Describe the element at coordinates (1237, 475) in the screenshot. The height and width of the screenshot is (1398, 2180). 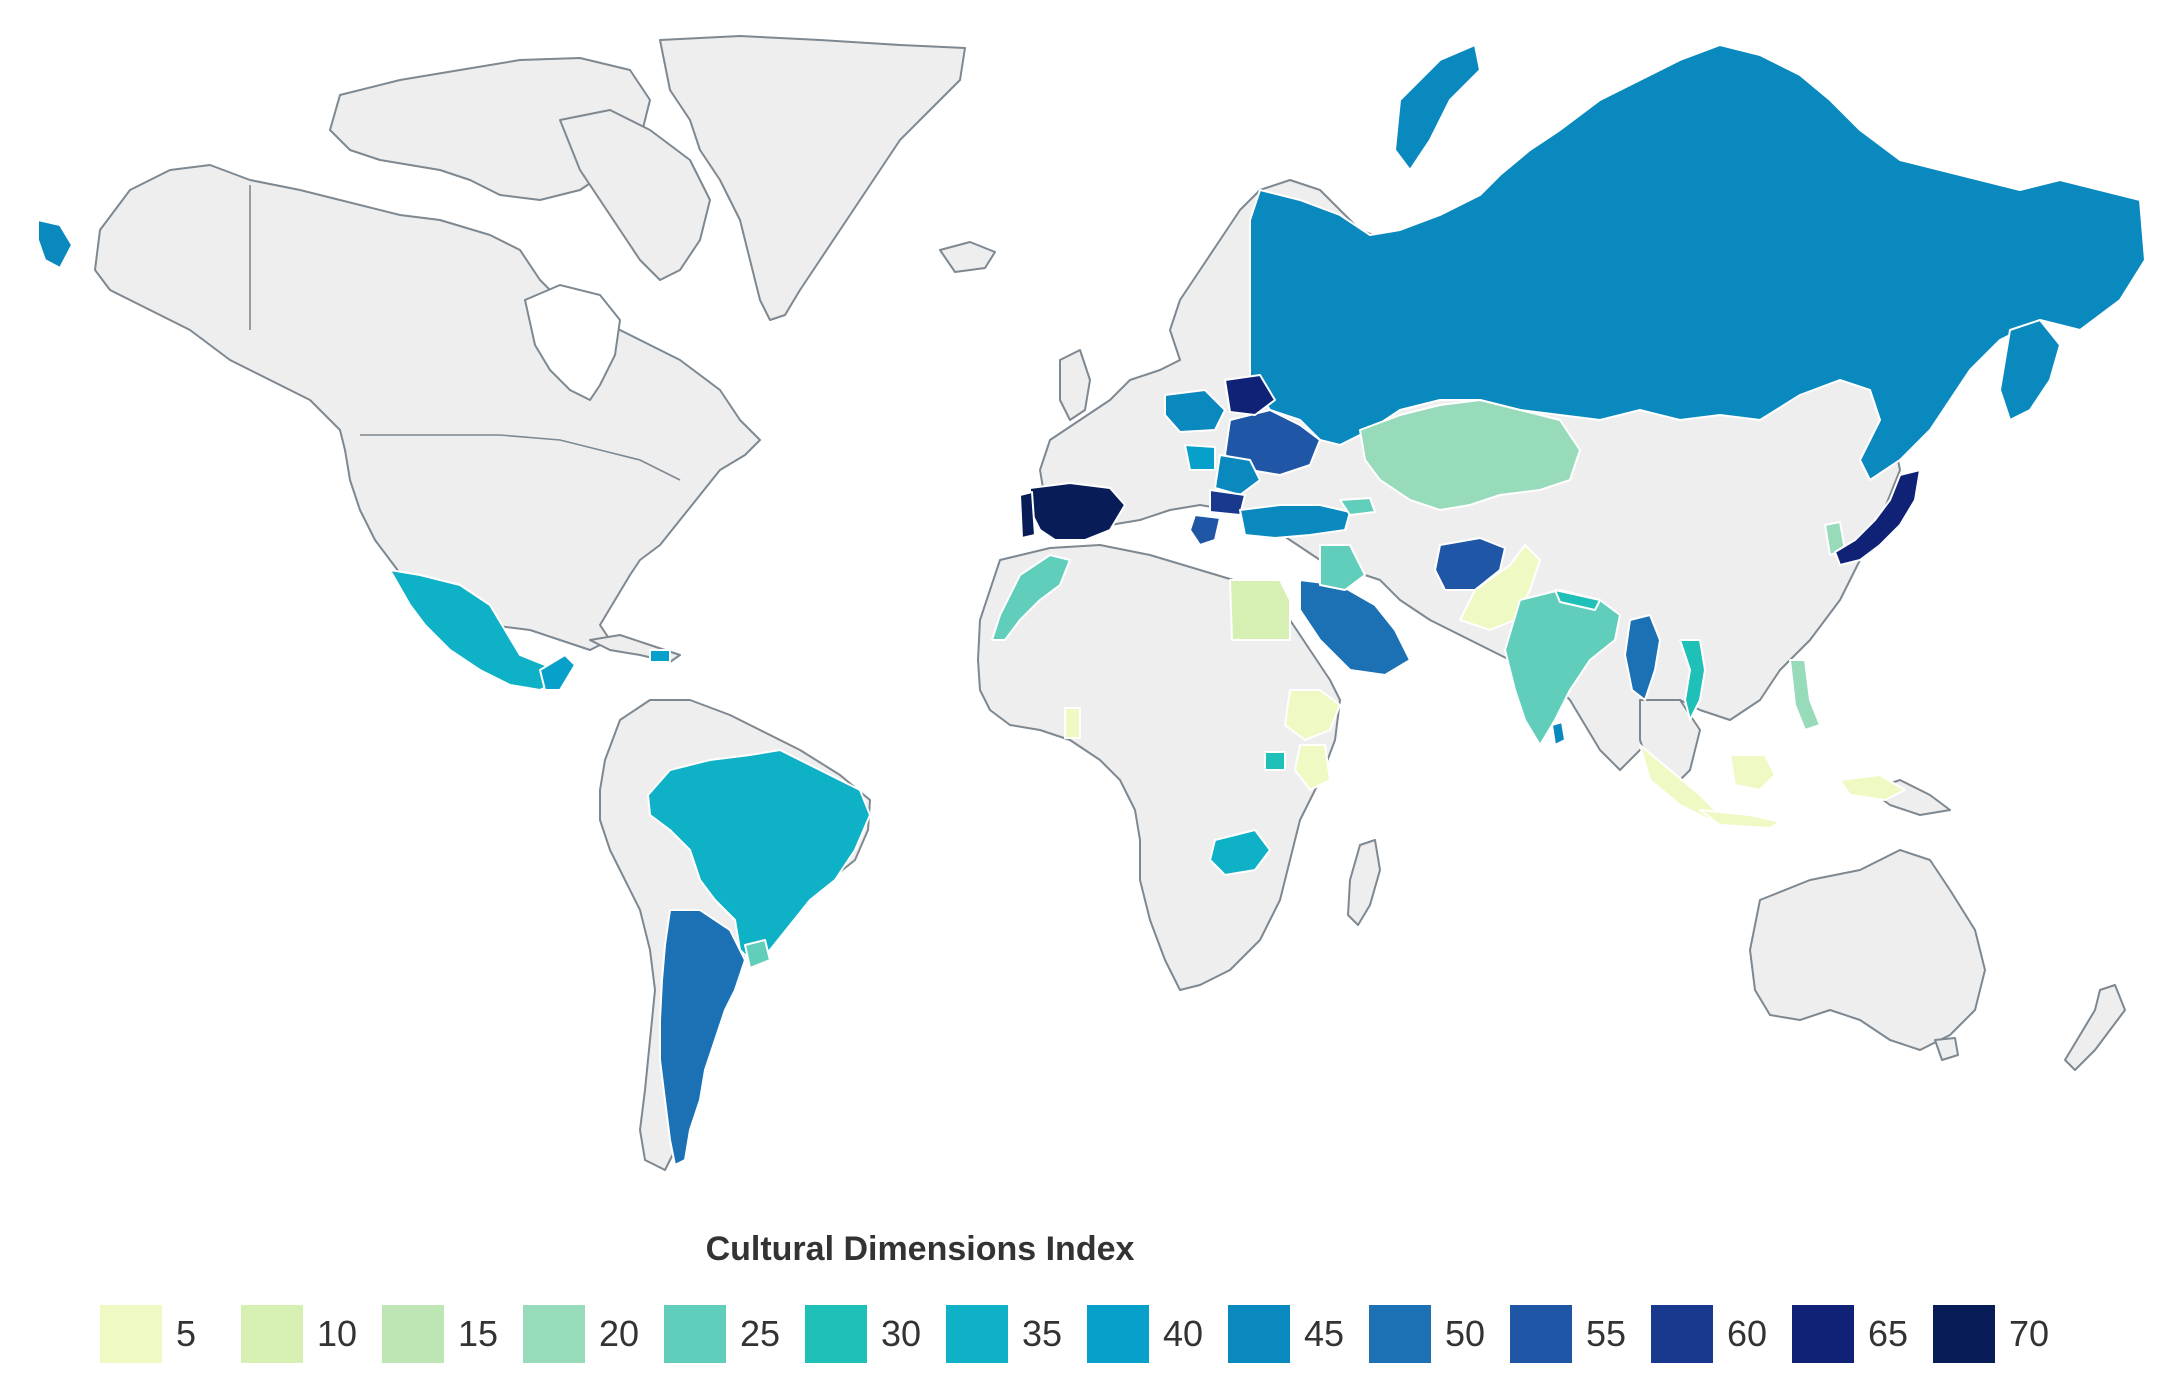
I see `region-romania` at that location.